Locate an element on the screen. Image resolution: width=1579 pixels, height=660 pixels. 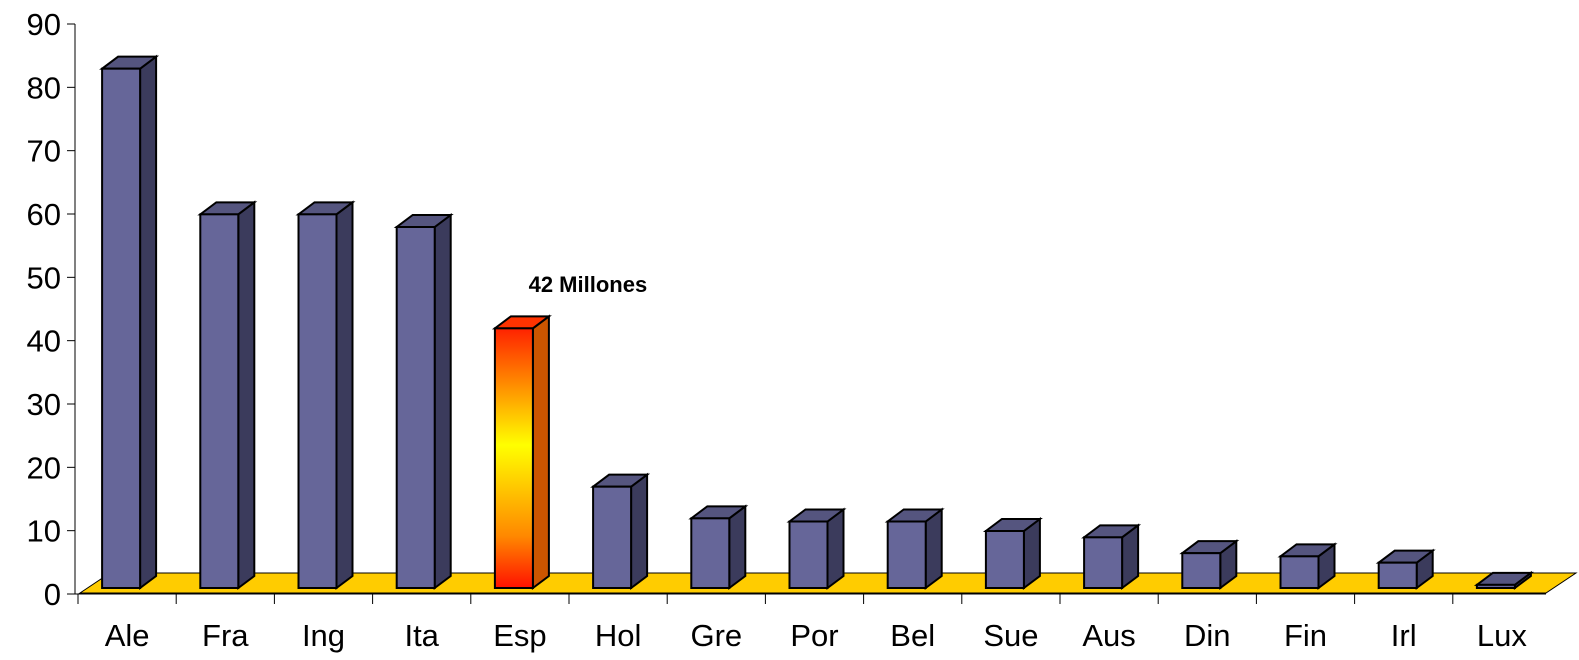
bar-esp is located at coordinates (521, 452).